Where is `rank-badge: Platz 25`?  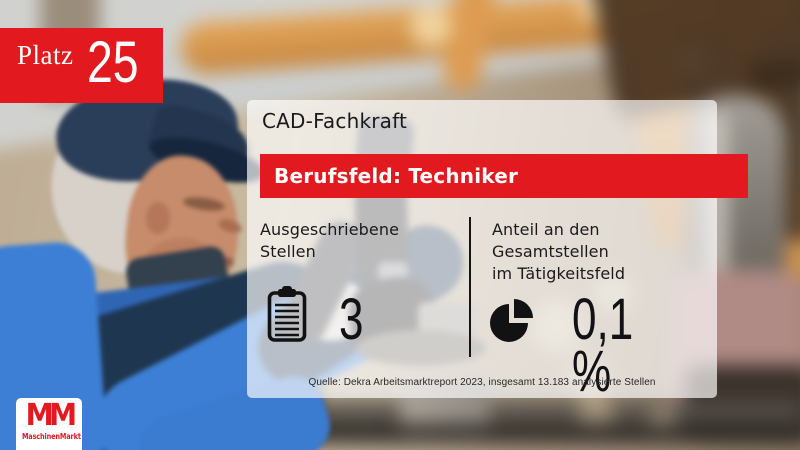 rank-badge: Platz 25 is located at coordinates (81, 65).